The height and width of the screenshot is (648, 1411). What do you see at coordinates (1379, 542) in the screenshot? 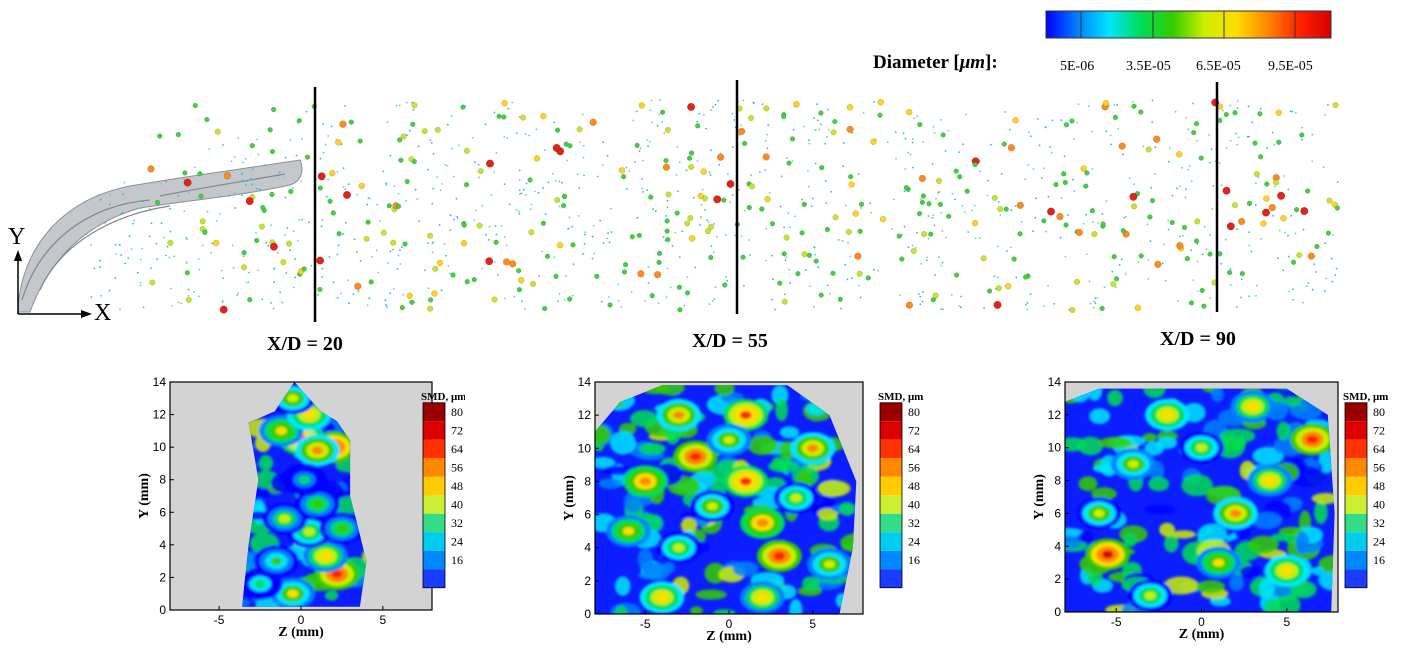
I see `smd-colorbar-label: 24` at bounding box center [1379, 542].